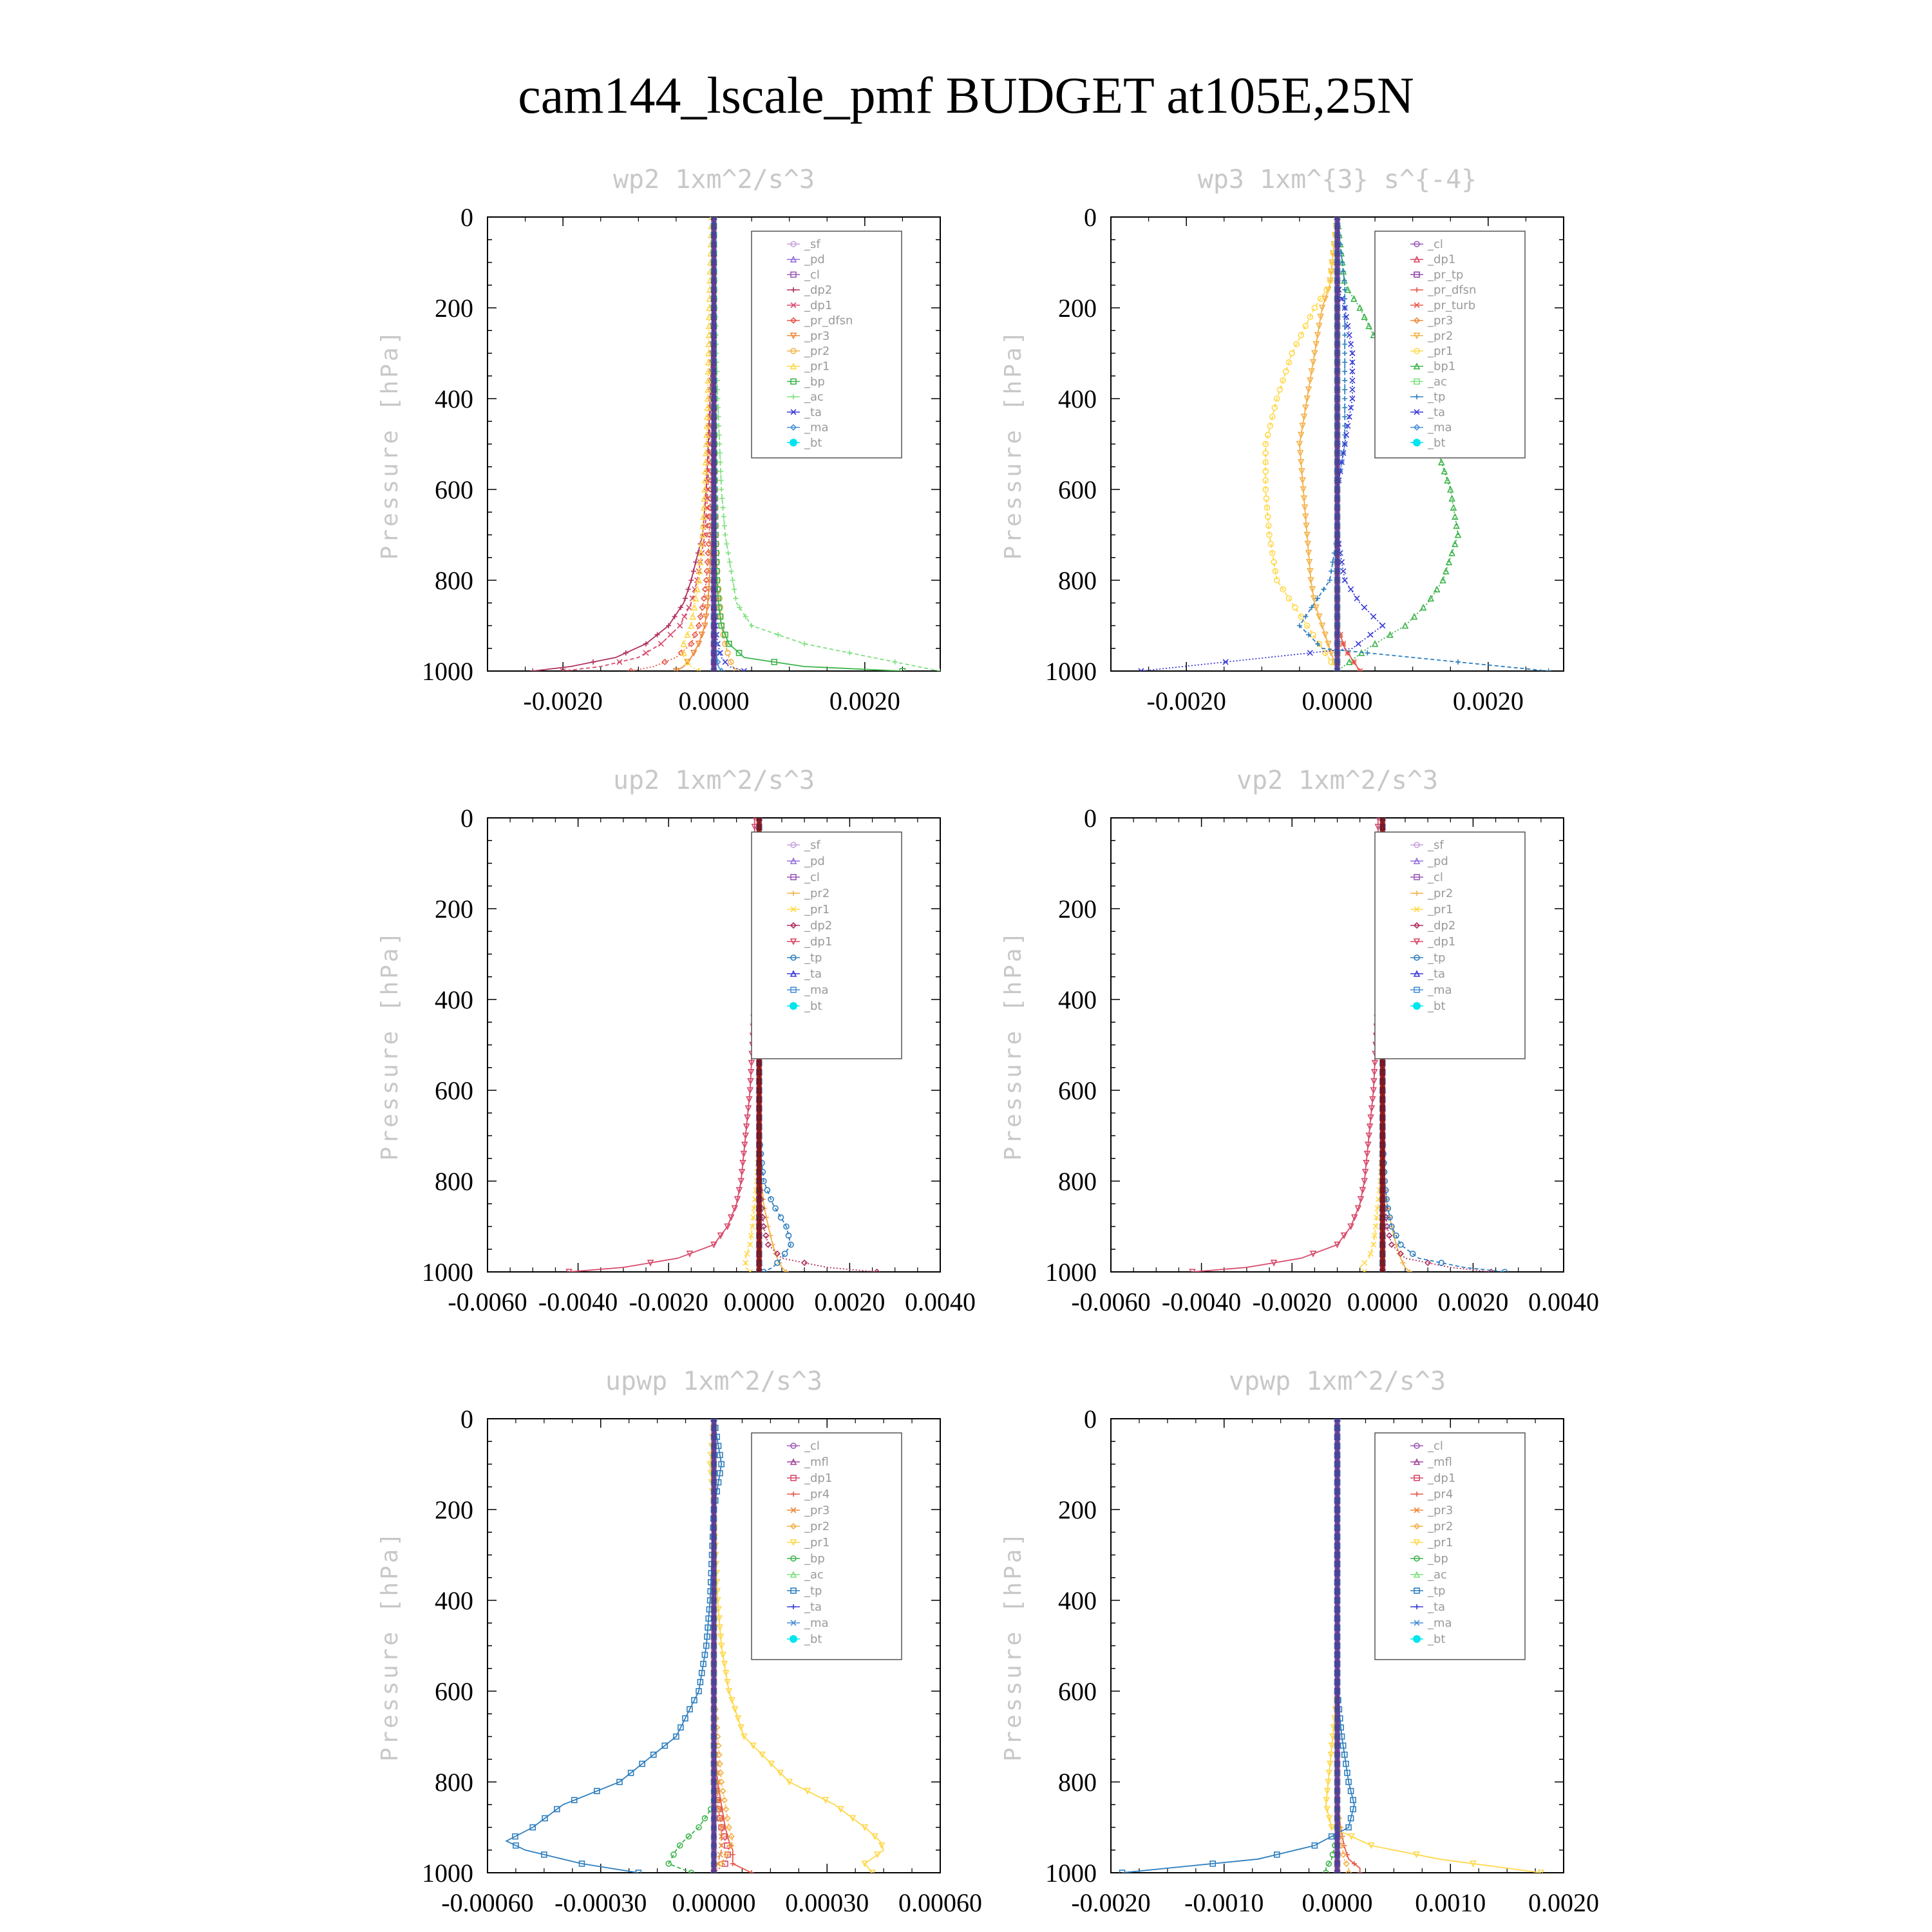 The image size is (1932, 1932). Describe the element at coordinates (827, 1902) in the screenshot. I see `x-tick-label: 0.00030` at that location.